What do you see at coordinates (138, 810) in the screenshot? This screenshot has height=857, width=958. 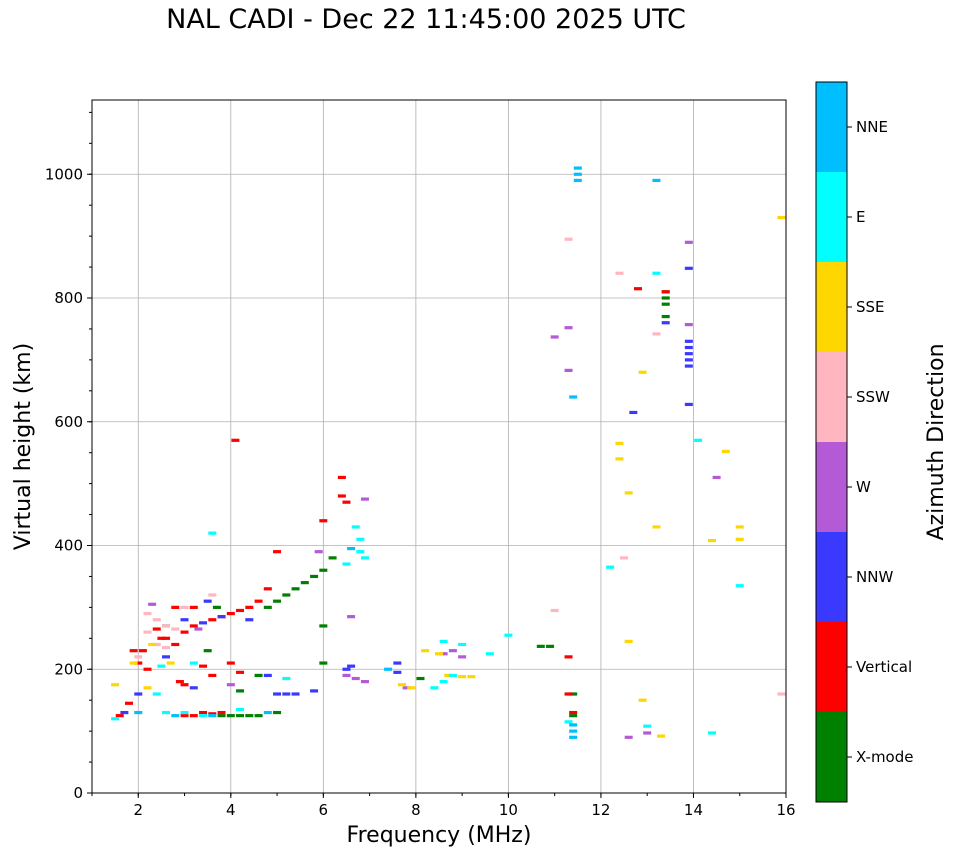 I see `x-tick-label: 2` at bounding box center [138, 810].